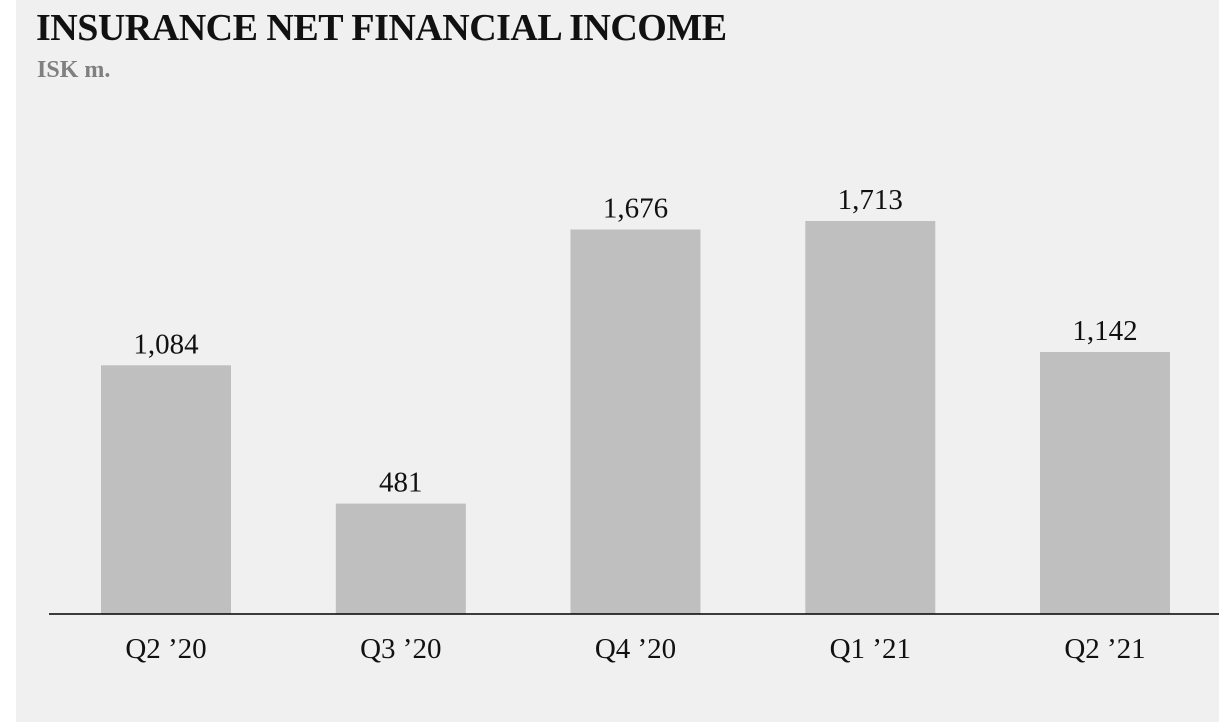 The height and width of the screenshot is (722, 1219). I want to click on category-label-5: Q2 ’21, so click(1104, 649).